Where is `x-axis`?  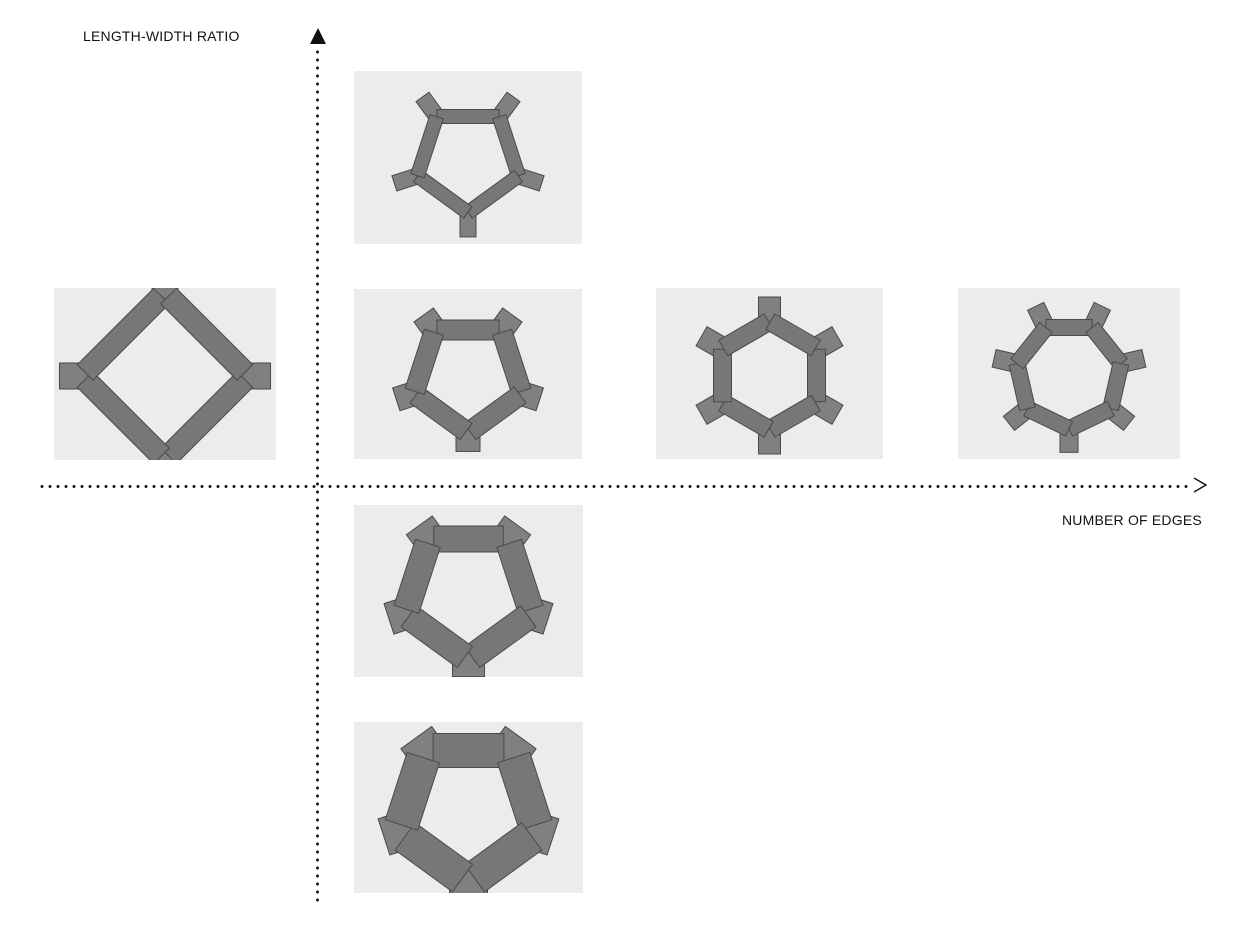
x-axis is located at coordinates (620, 485).